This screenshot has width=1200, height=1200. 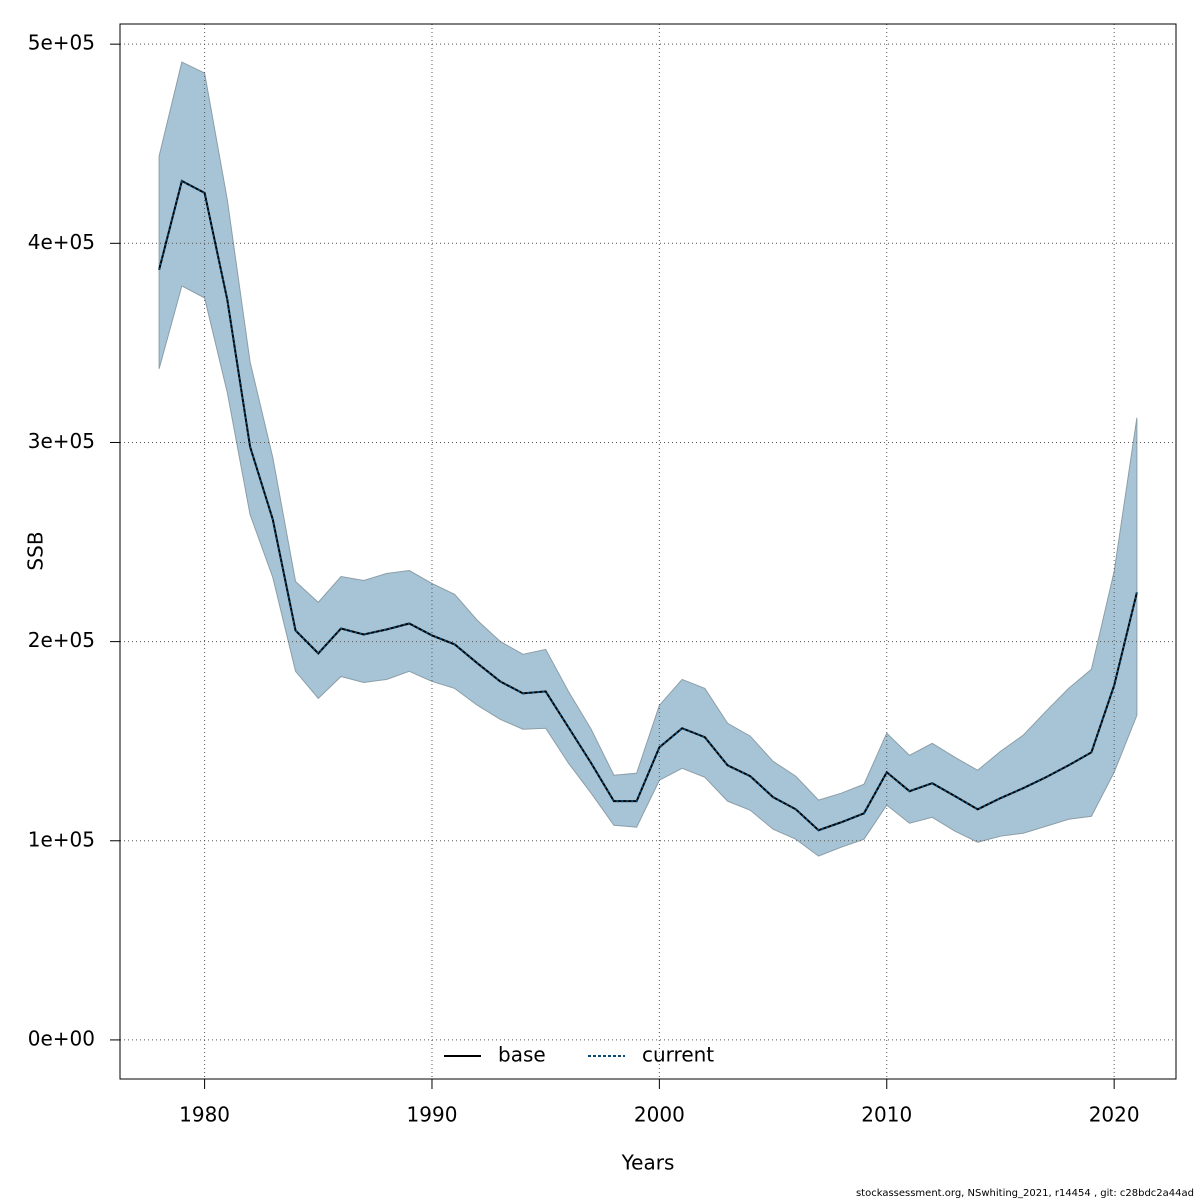 I want to click on x-tick-label: 1990, so click(x=432, y=1115).